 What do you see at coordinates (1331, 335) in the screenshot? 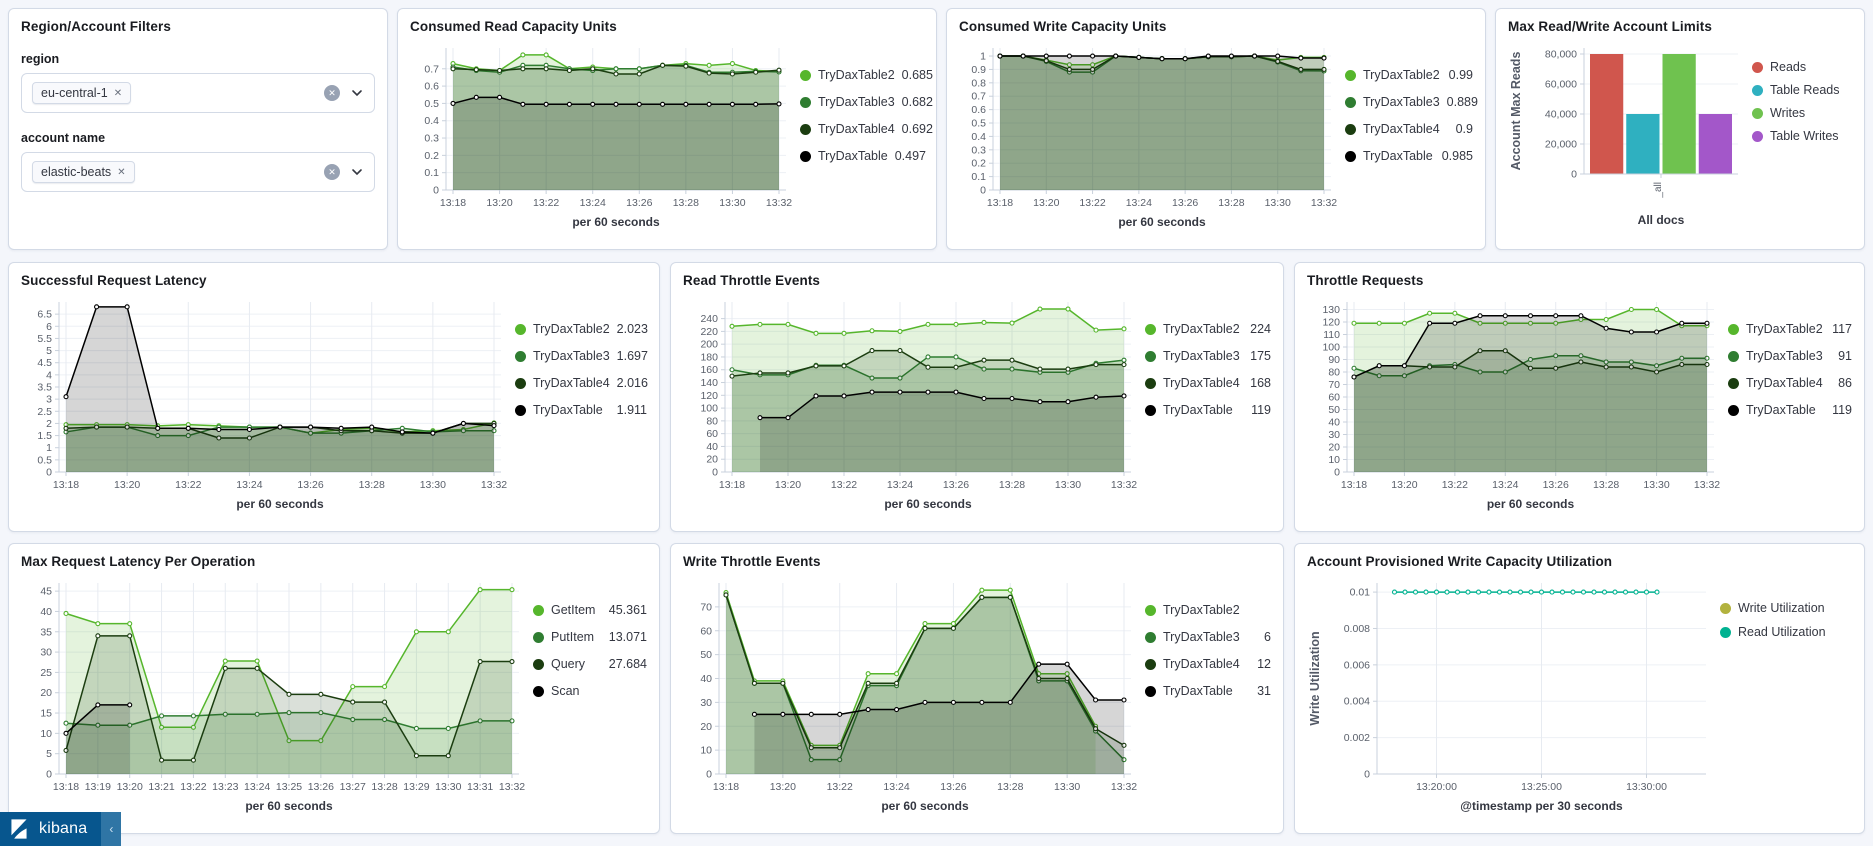
I see `svg-text: 110` at bounding box center [1331, 335].